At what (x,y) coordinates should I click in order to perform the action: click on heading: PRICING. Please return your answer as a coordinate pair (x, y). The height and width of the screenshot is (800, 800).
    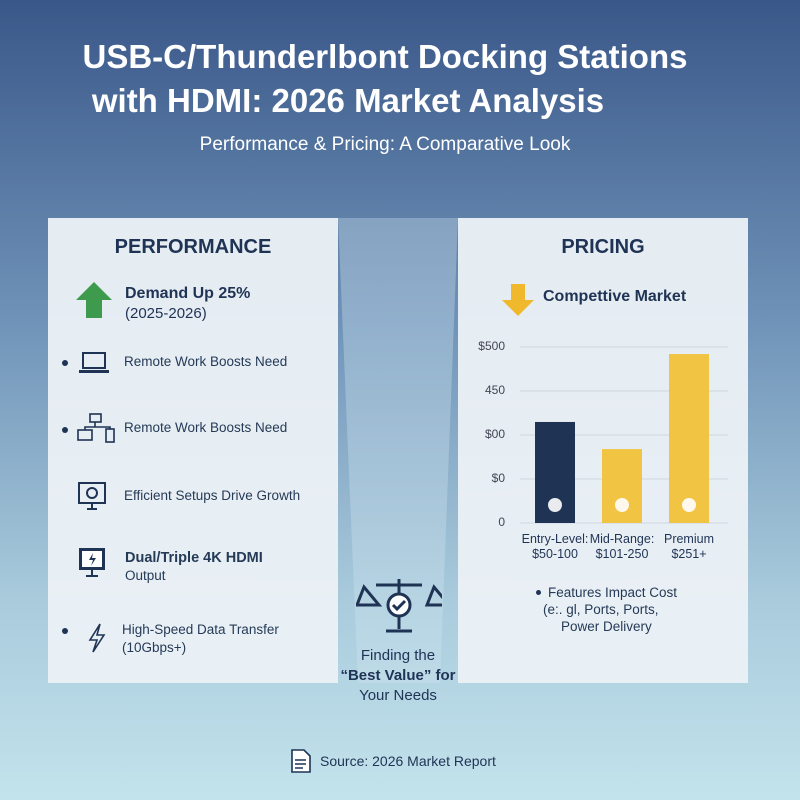
    Looking at the image, I should click on (603, 247).